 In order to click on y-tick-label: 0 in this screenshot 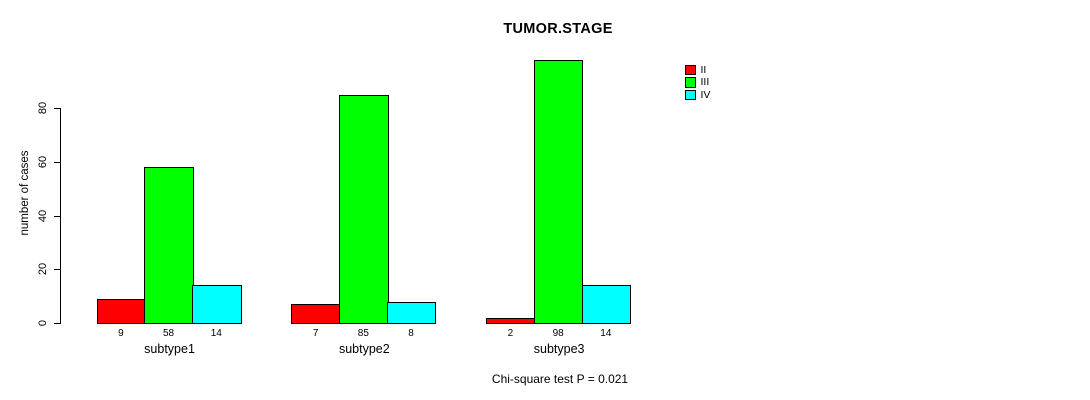, I will do `click(43, 323)`.